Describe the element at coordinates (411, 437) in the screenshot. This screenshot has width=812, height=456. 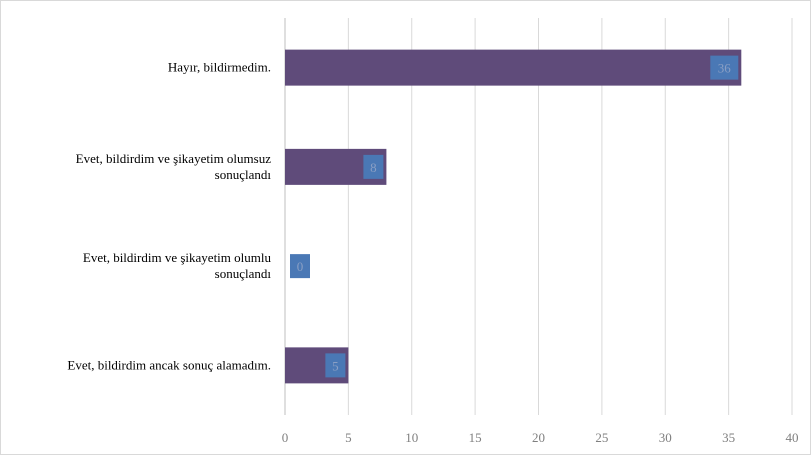
I see `x-tick-label: 10` at that location.